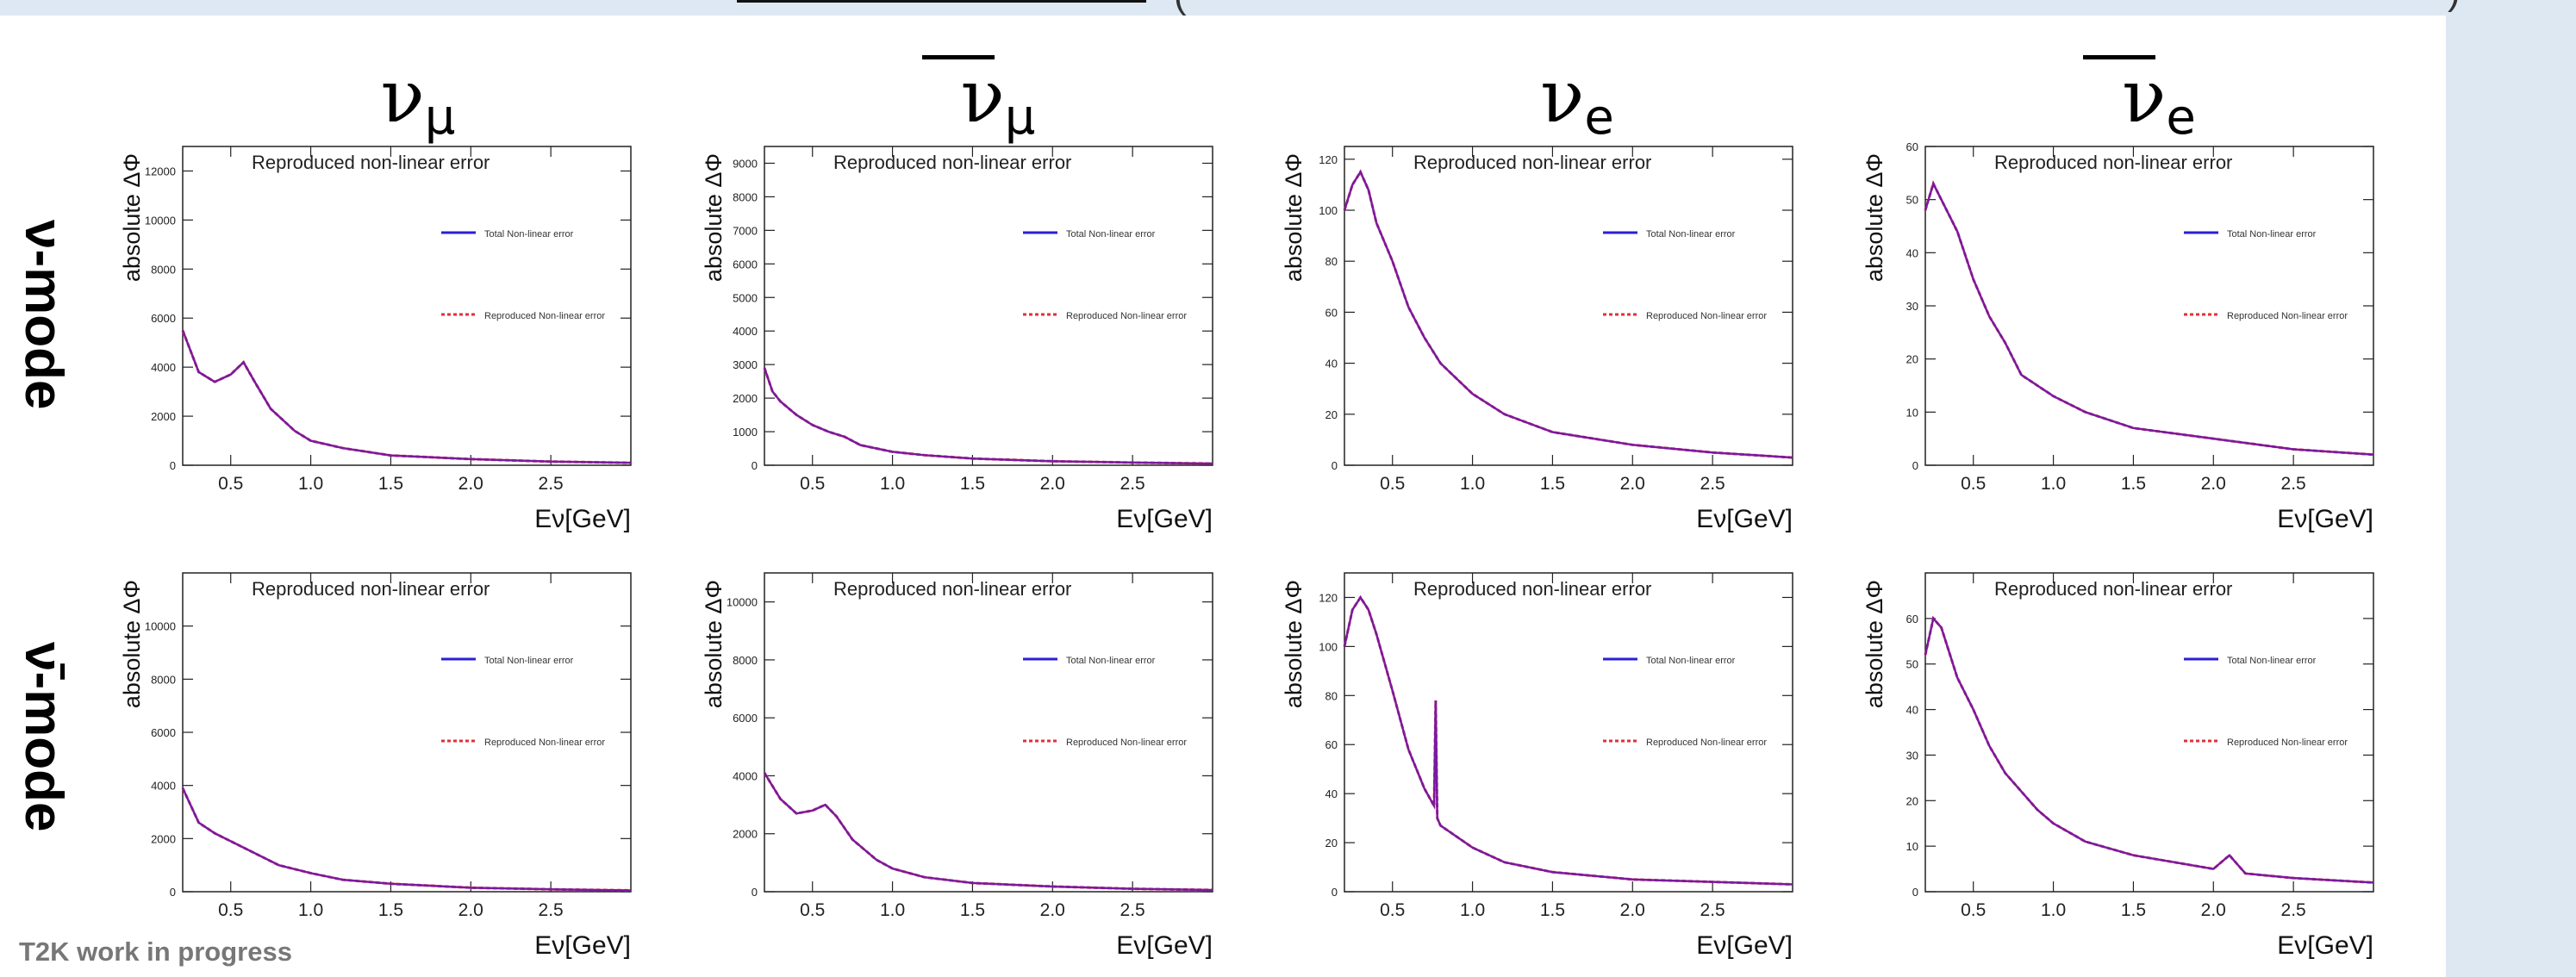 The height and width of the screenshot is (977, 2576). I want to click on y-tick-label: 10000, so click(160, 626).